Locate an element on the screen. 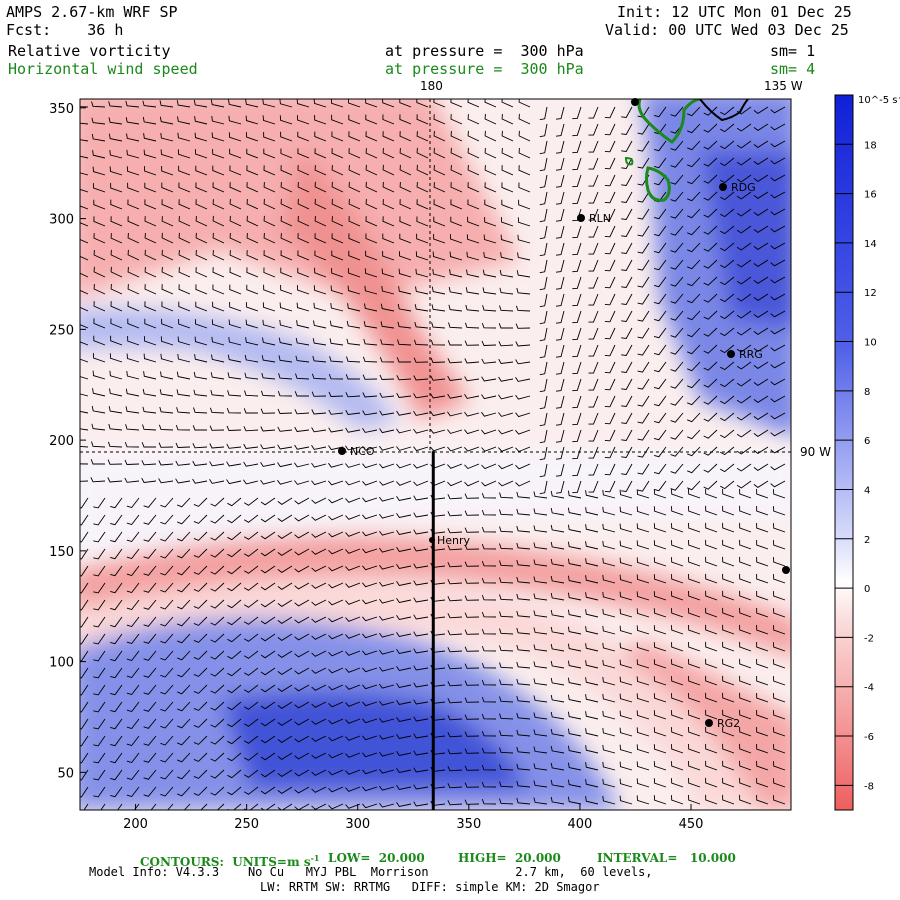 The width and height of the screenshot is (900, 900). x-tick-label: 250 is located at coordinates (246, 824).